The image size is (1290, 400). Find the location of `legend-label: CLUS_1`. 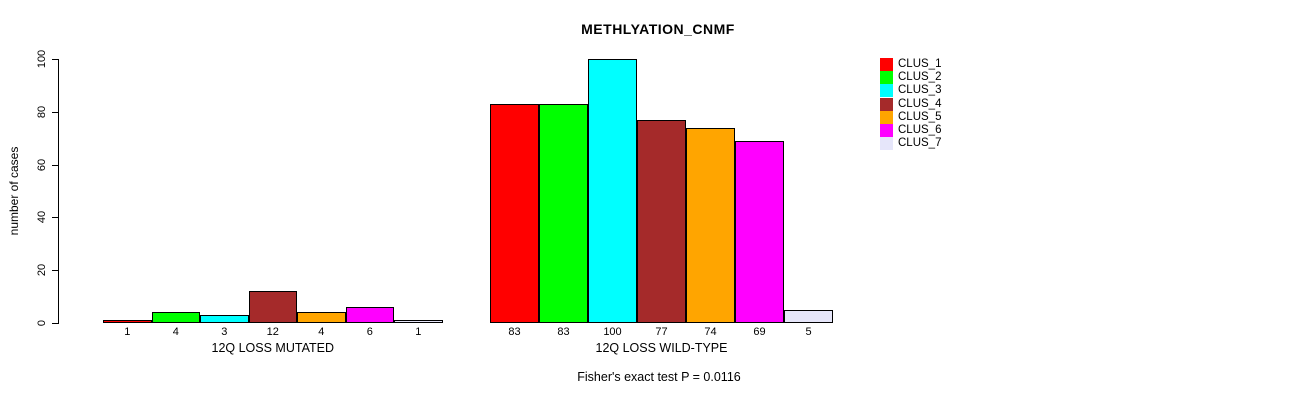

legend-label: CLUS_1 is located at coordinates (920, 64).